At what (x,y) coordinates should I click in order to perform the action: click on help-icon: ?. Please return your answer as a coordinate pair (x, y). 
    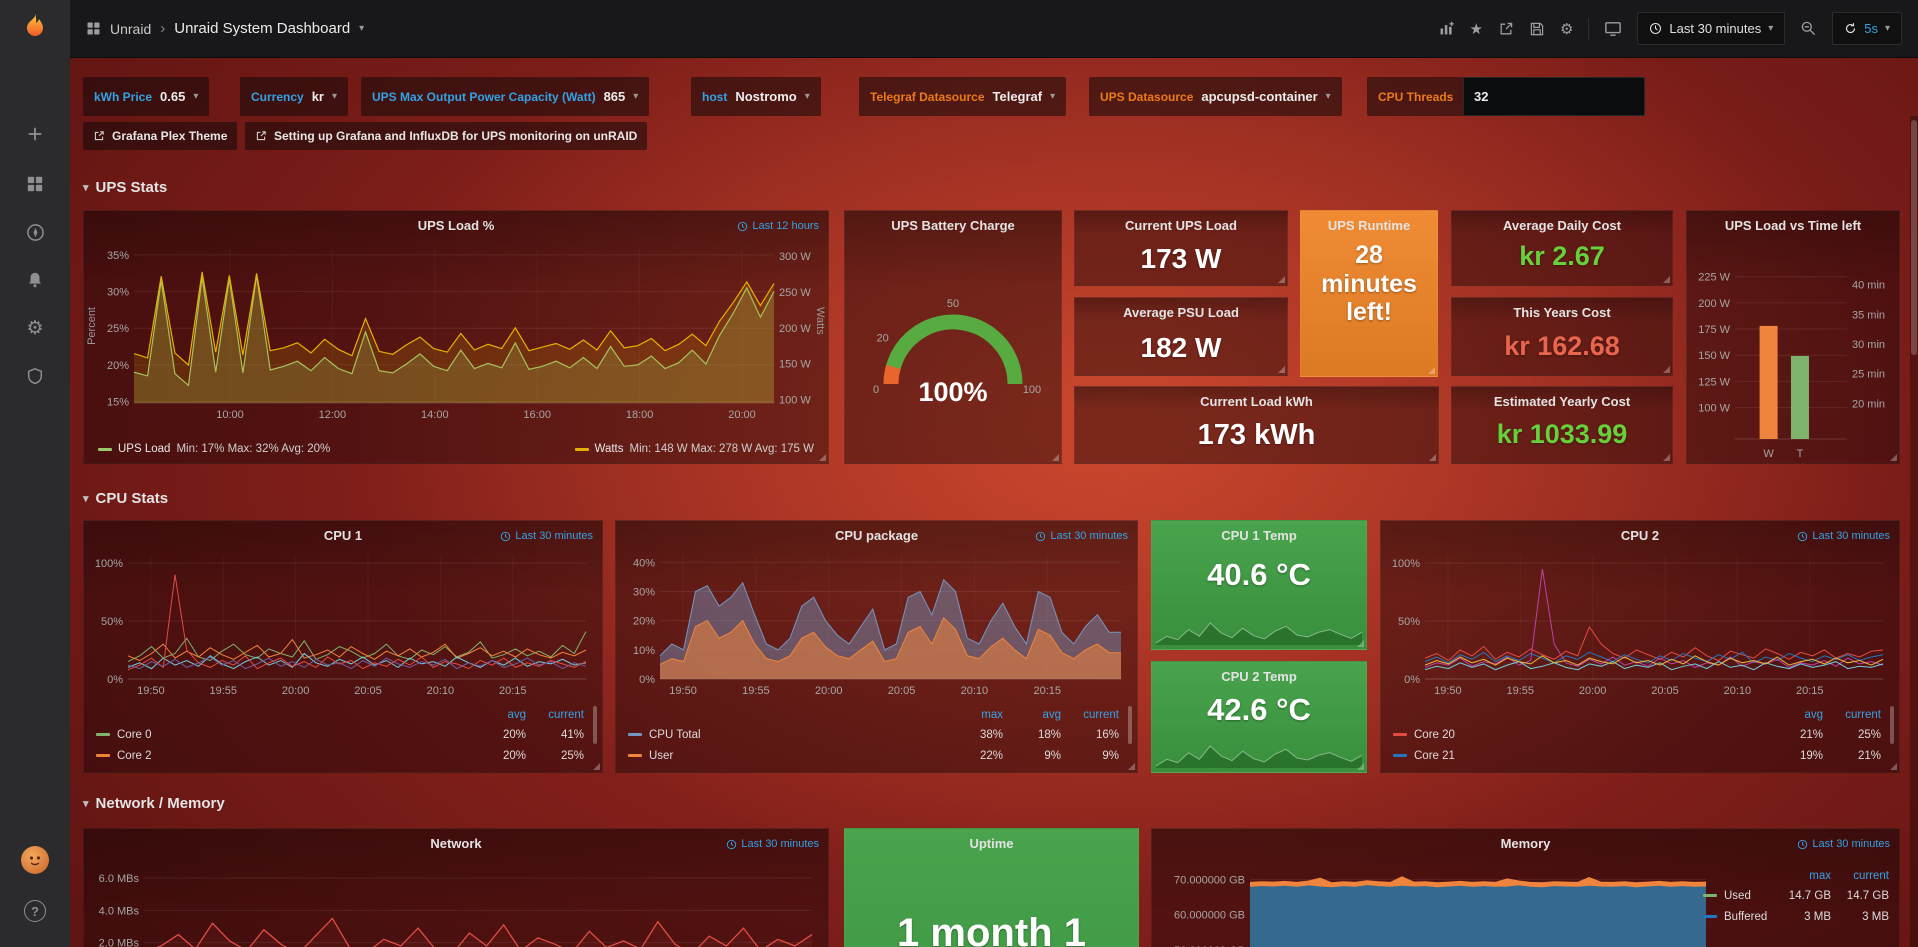
    Looking at the image, I should click on (35, 911).